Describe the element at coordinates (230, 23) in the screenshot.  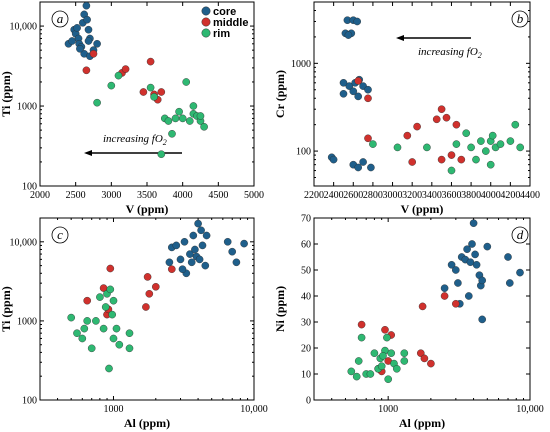
I see `legend-label-middle: middle` at that location.